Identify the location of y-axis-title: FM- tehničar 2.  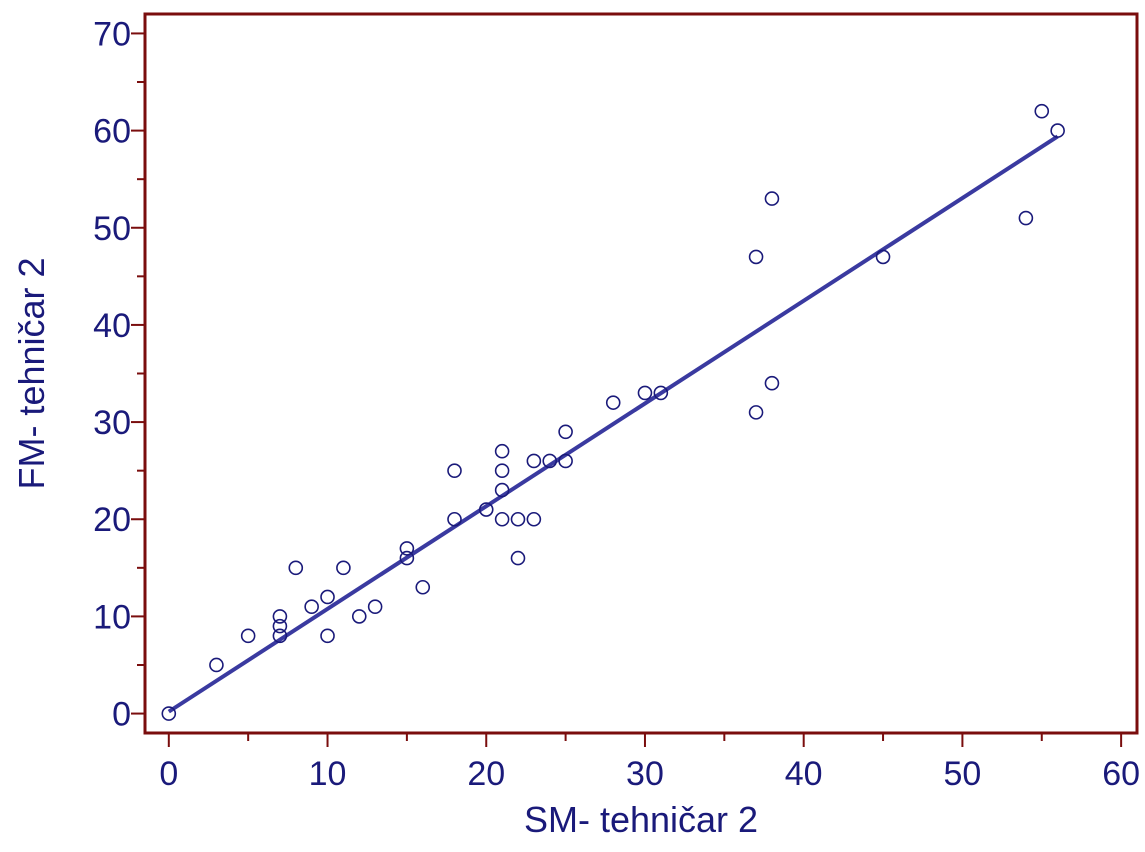
(31, 373).